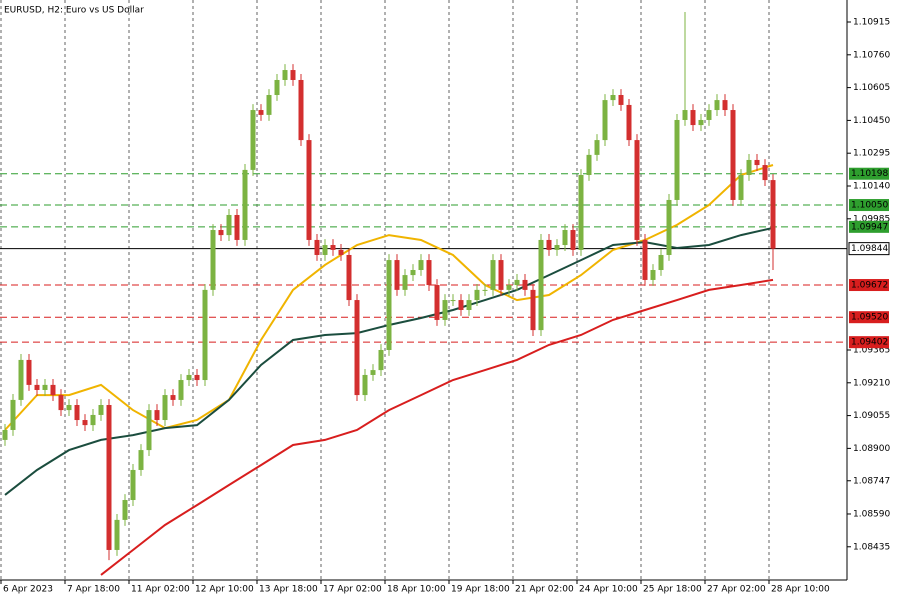 This screenshot has height=600, width=900. I want to click on x-tick-label: 18 Apr 10:00, so click(416, 590).